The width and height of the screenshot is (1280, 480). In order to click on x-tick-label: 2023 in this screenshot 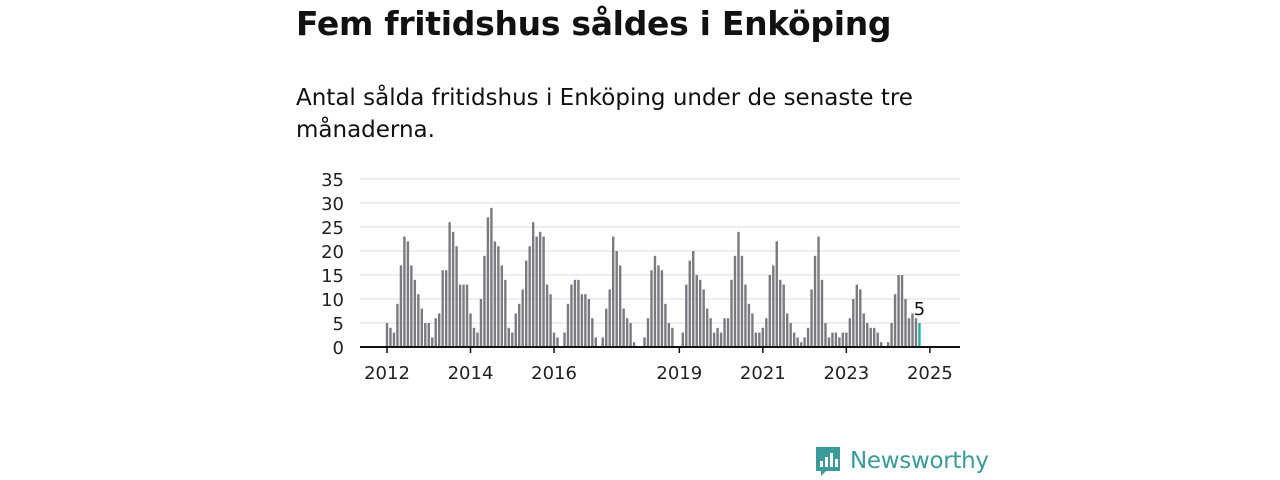, I will do `click(846, 373)`.